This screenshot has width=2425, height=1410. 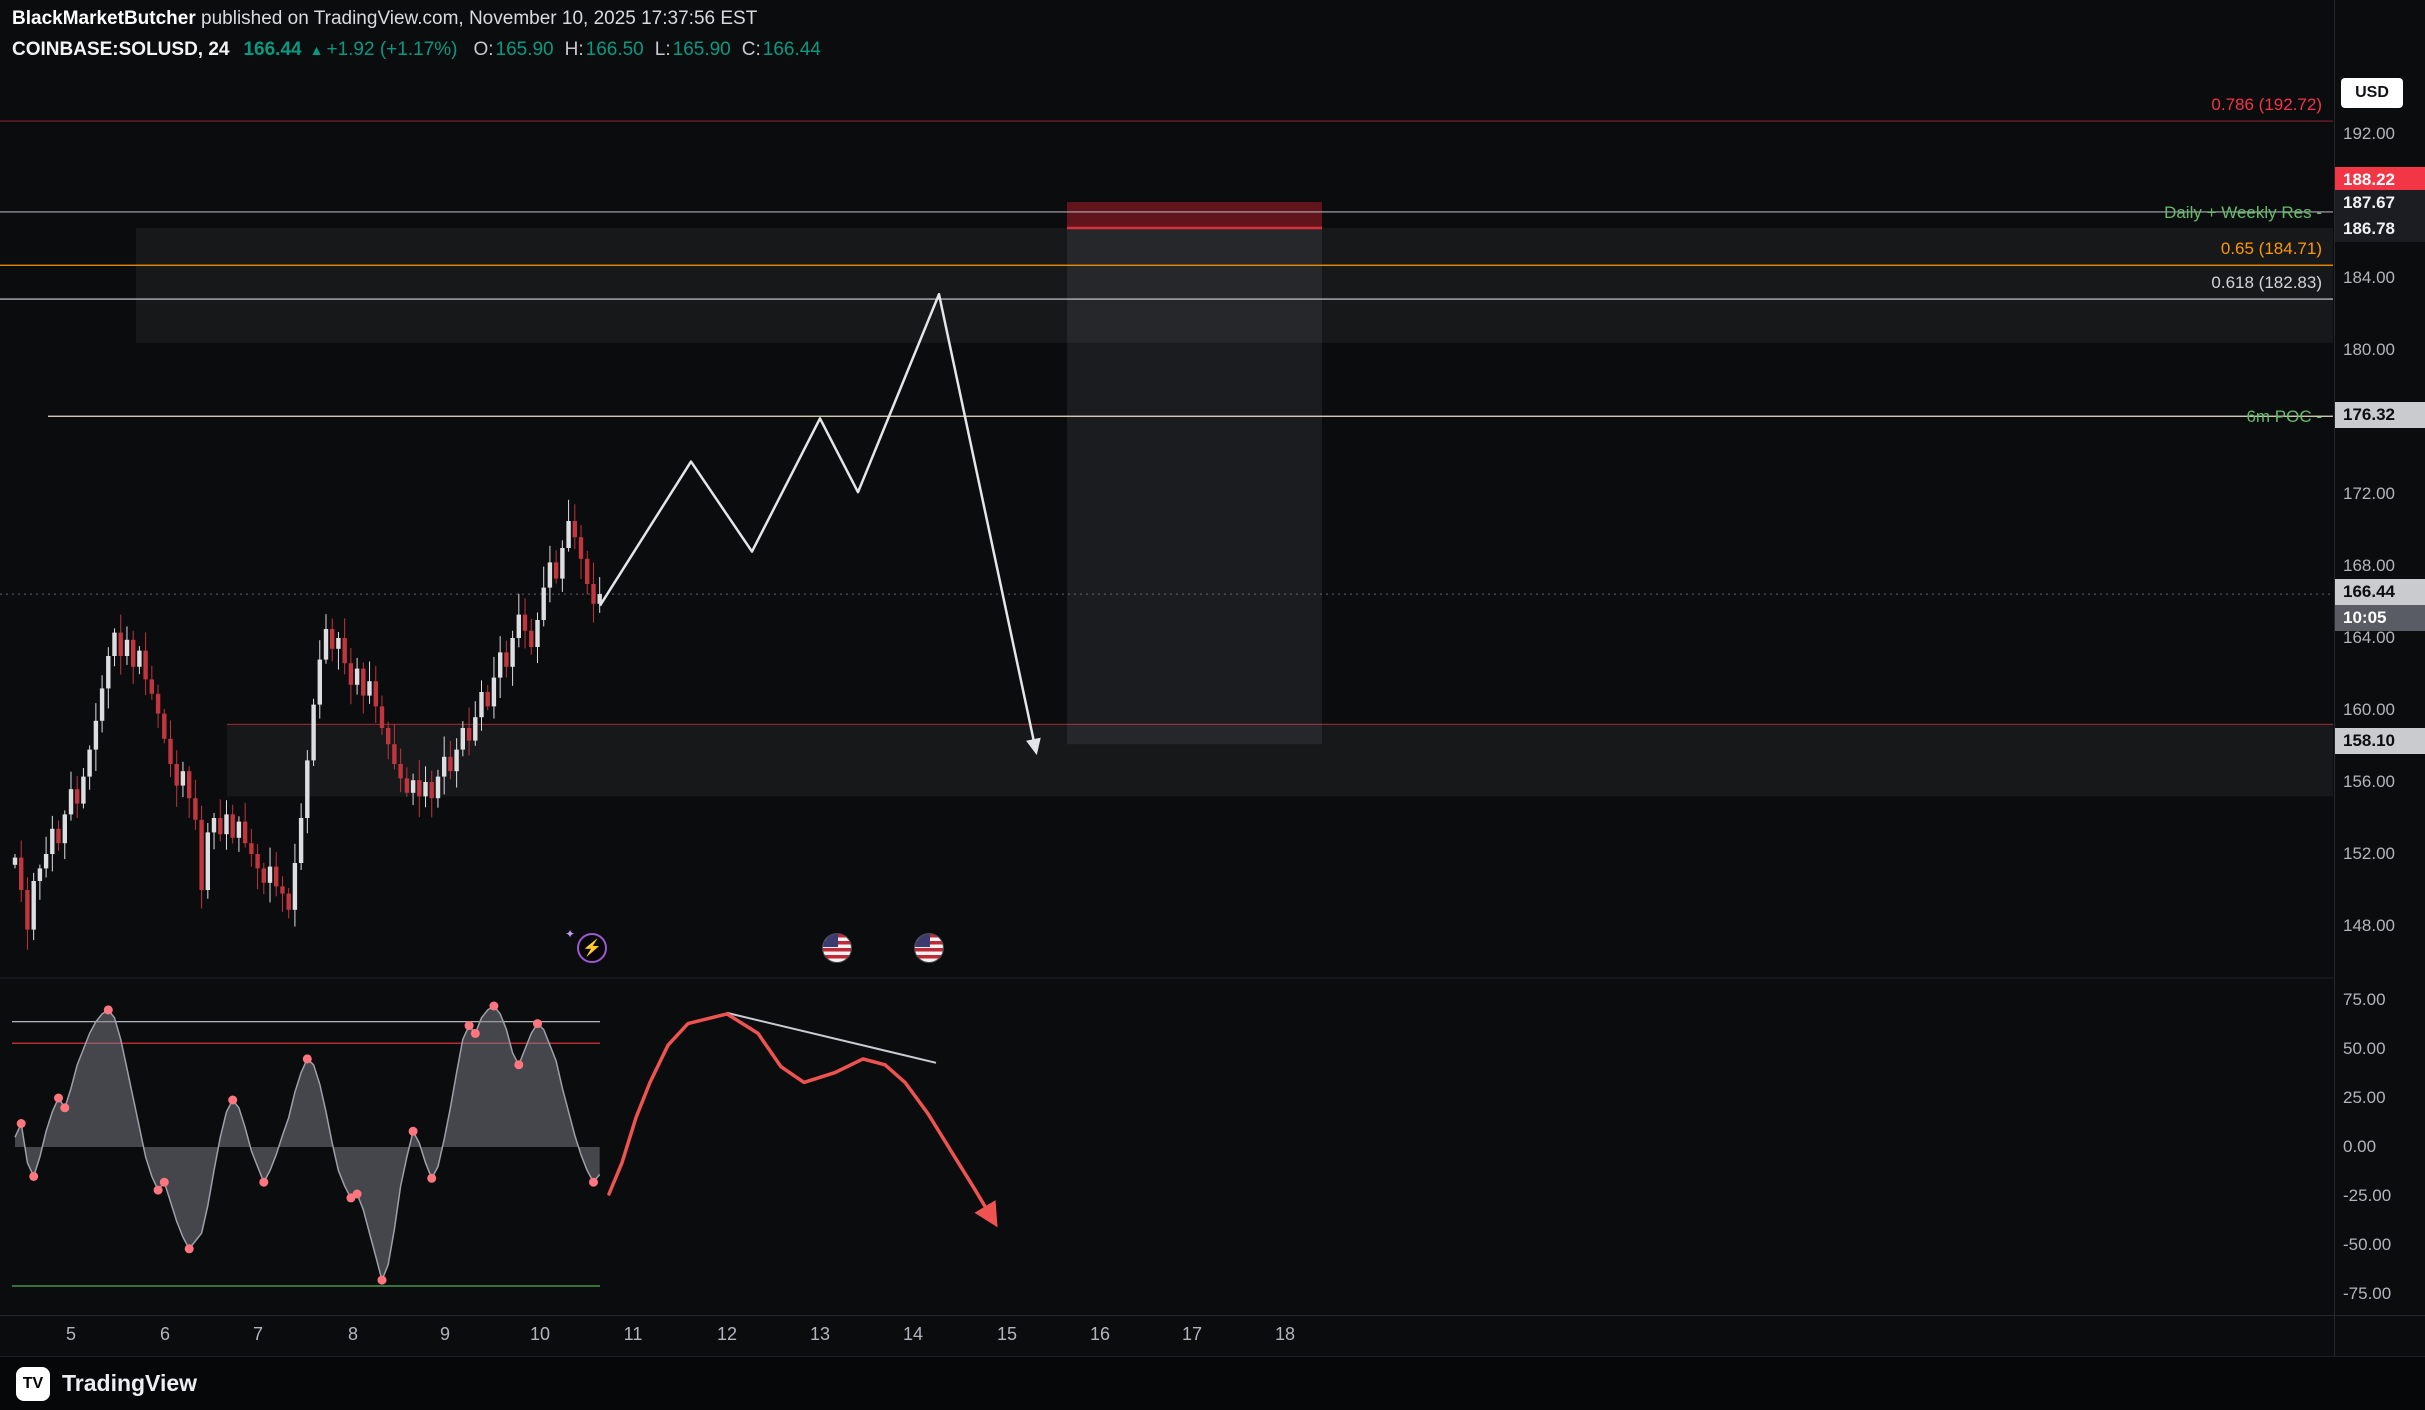 I want to click on price-tick: 180.00, so click(x=2369, y=349).